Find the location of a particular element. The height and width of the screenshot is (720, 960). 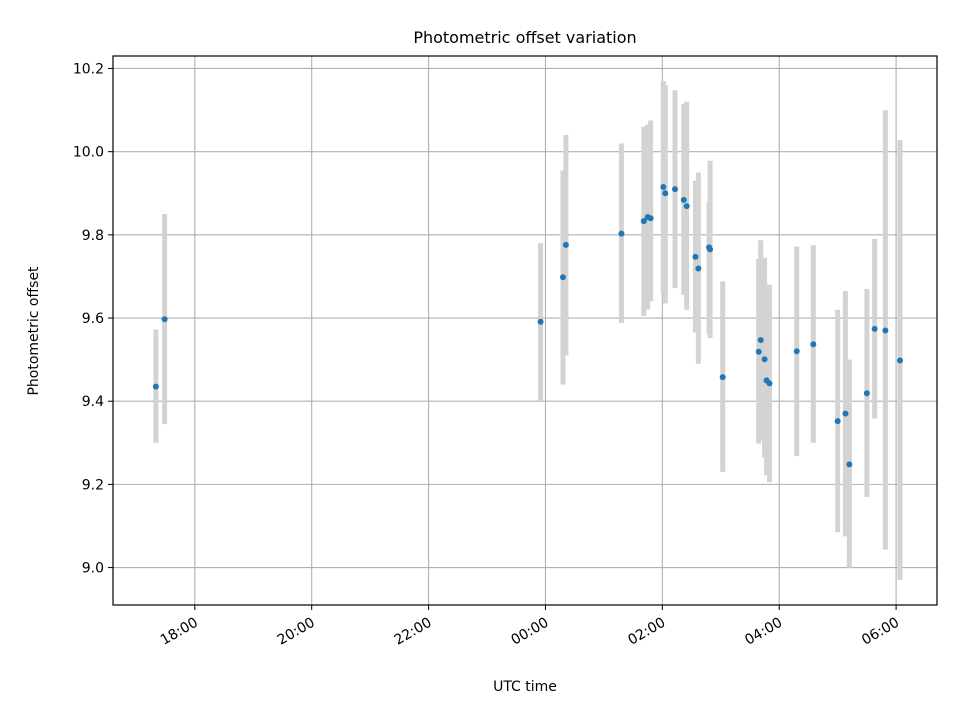

y-tick-label: 9.0 is located at coordinates (93, 569).